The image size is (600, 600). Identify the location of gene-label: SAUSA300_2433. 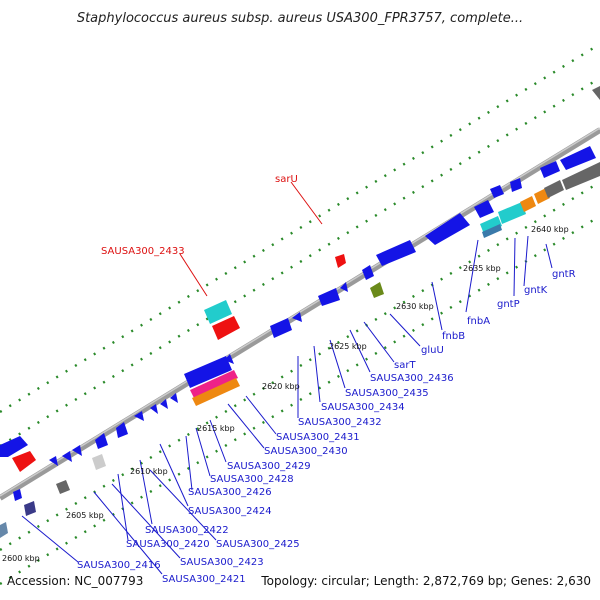
(143, 251).